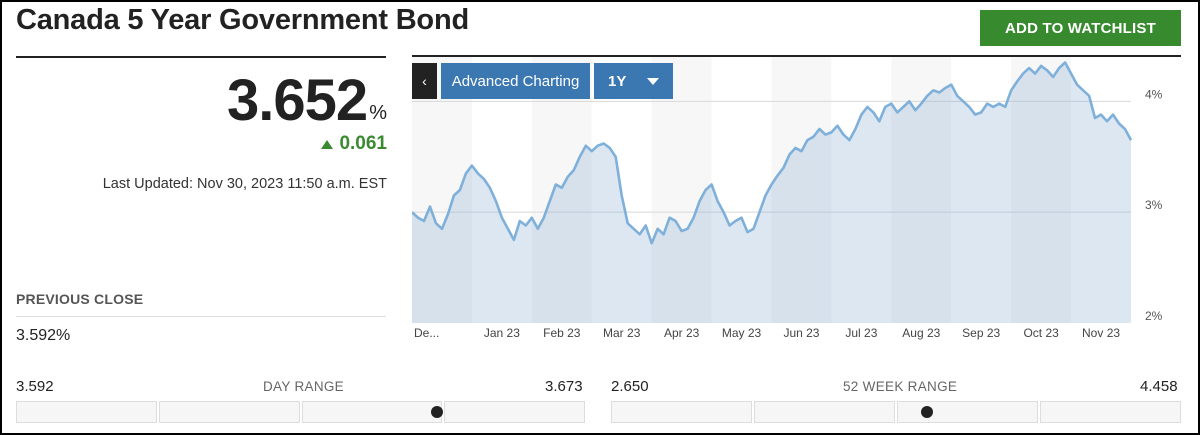  I want to click on y-tick-label: 3%, so click(1154, 205).